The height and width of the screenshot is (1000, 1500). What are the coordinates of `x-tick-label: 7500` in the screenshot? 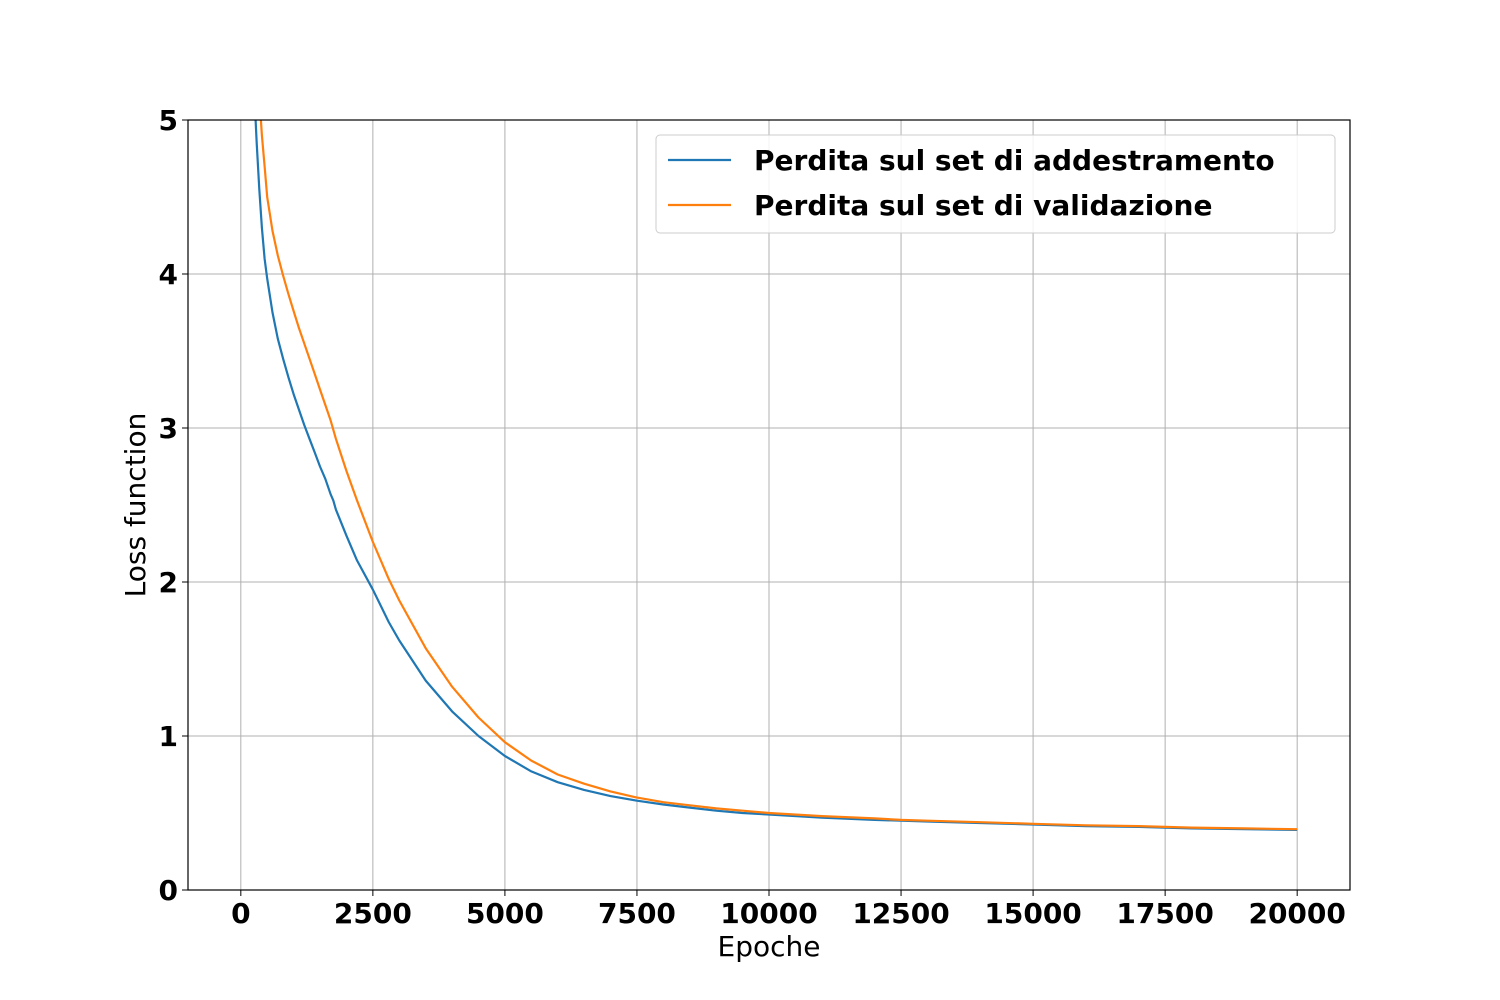 It's located at (637, 913).